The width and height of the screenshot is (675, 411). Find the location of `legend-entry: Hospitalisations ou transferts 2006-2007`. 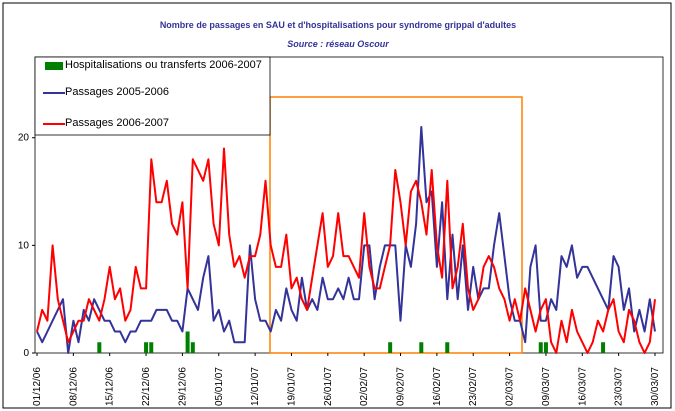

legend-entry: Hospitalisations ou transferts 2006-2007 is located at coordinates (163, 65).